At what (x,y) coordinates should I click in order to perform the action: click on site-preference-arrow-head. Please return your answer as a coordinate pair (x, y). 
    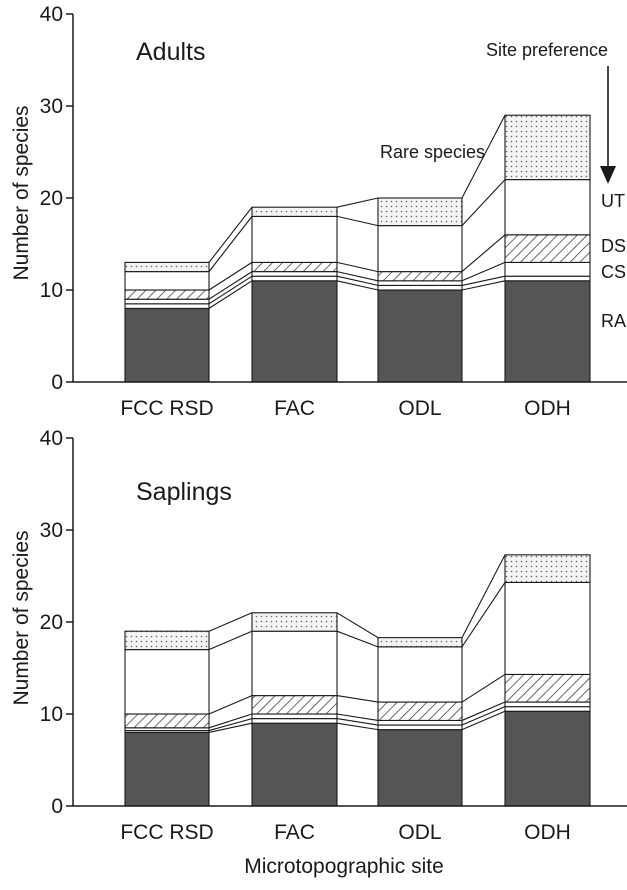
    Looking at the image, I should click on (608, 175).